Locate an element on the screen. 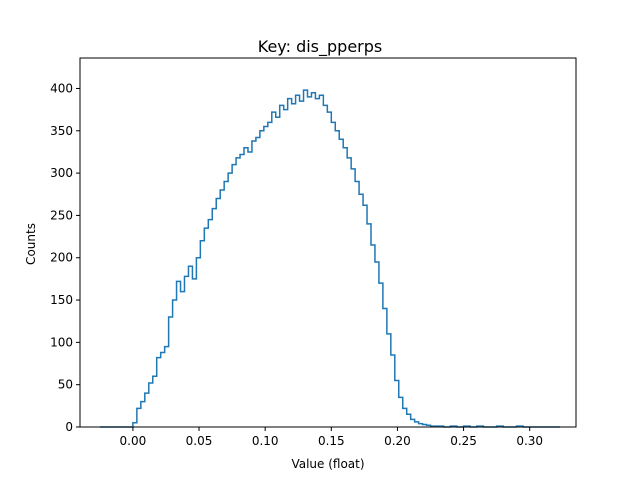  y-axis-label: Counts is located at coordinates (31, 244).